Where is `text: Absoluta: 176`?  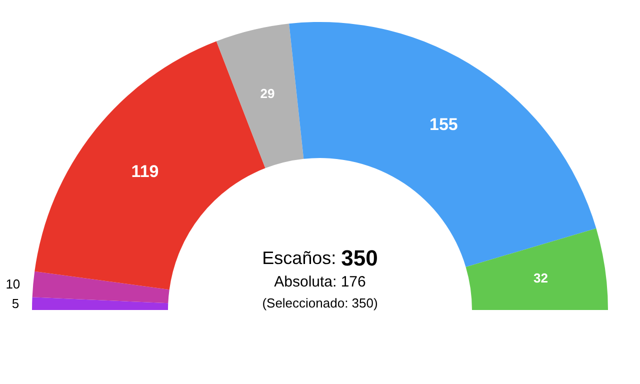 text: Absoluta: 176 is located at coordinates (320, 282).